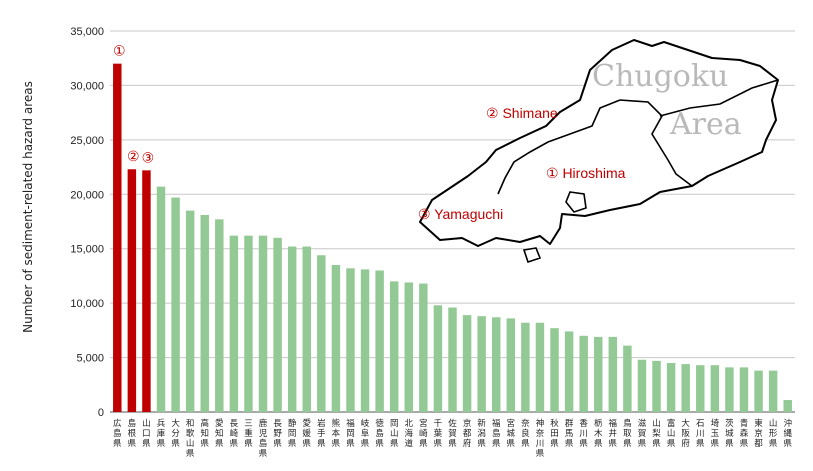 The width and height of the screenshot is (813, 471). I want to click on category-label: 広島県, so click(117, 433).